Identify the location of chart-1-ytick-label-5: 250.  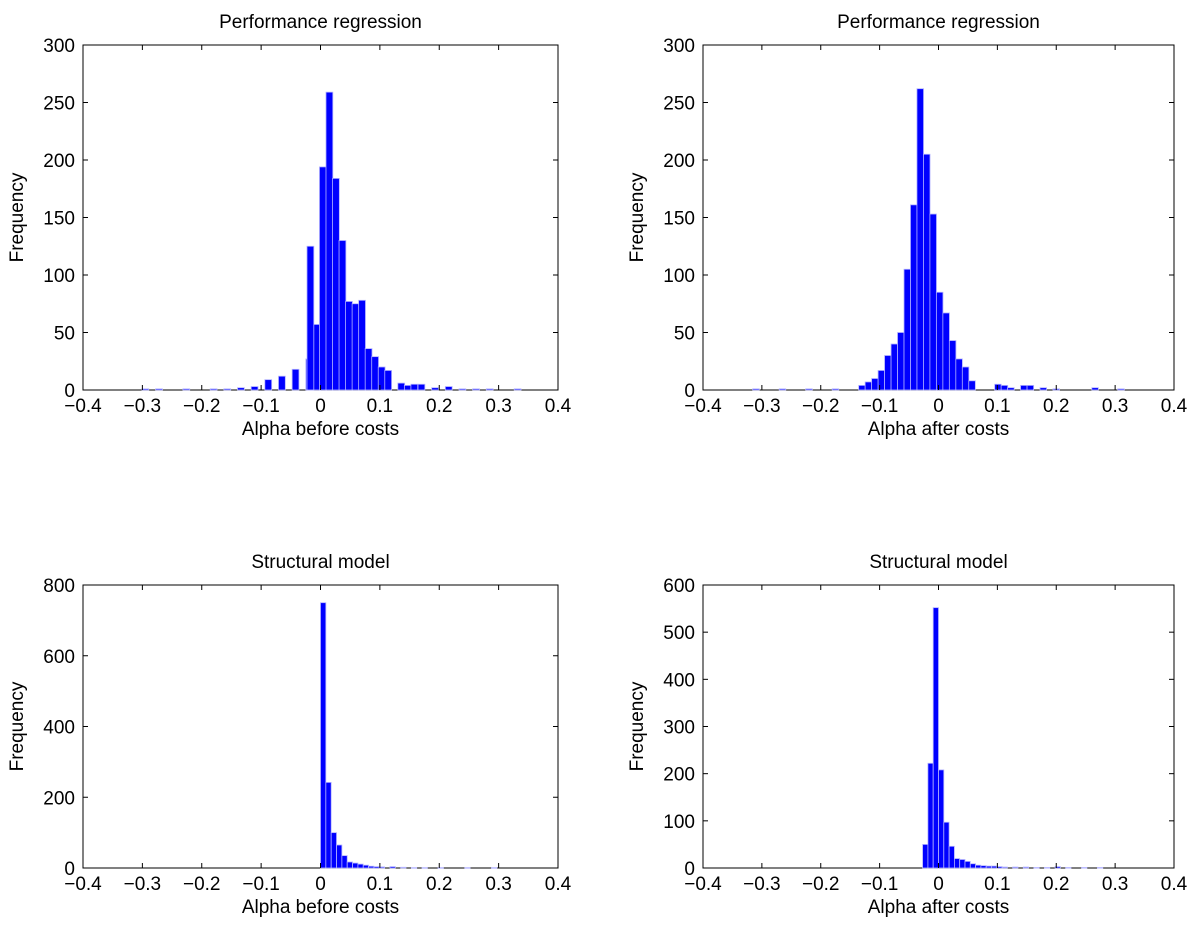
(59, 104).